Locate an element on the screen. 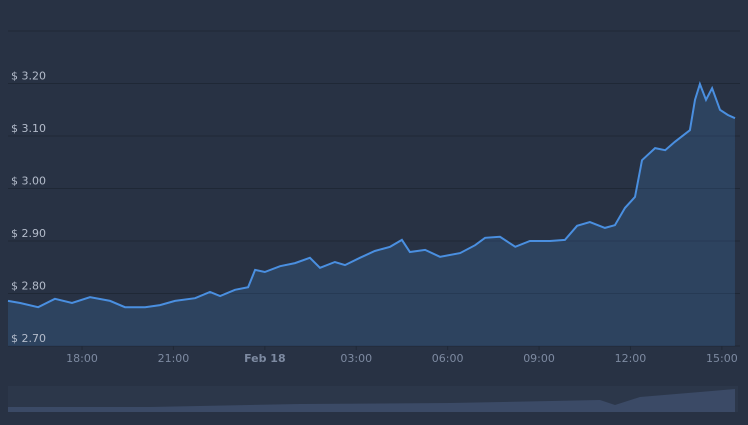  y-tick-label: $ 3.20 is located at coordinates (28, 76).